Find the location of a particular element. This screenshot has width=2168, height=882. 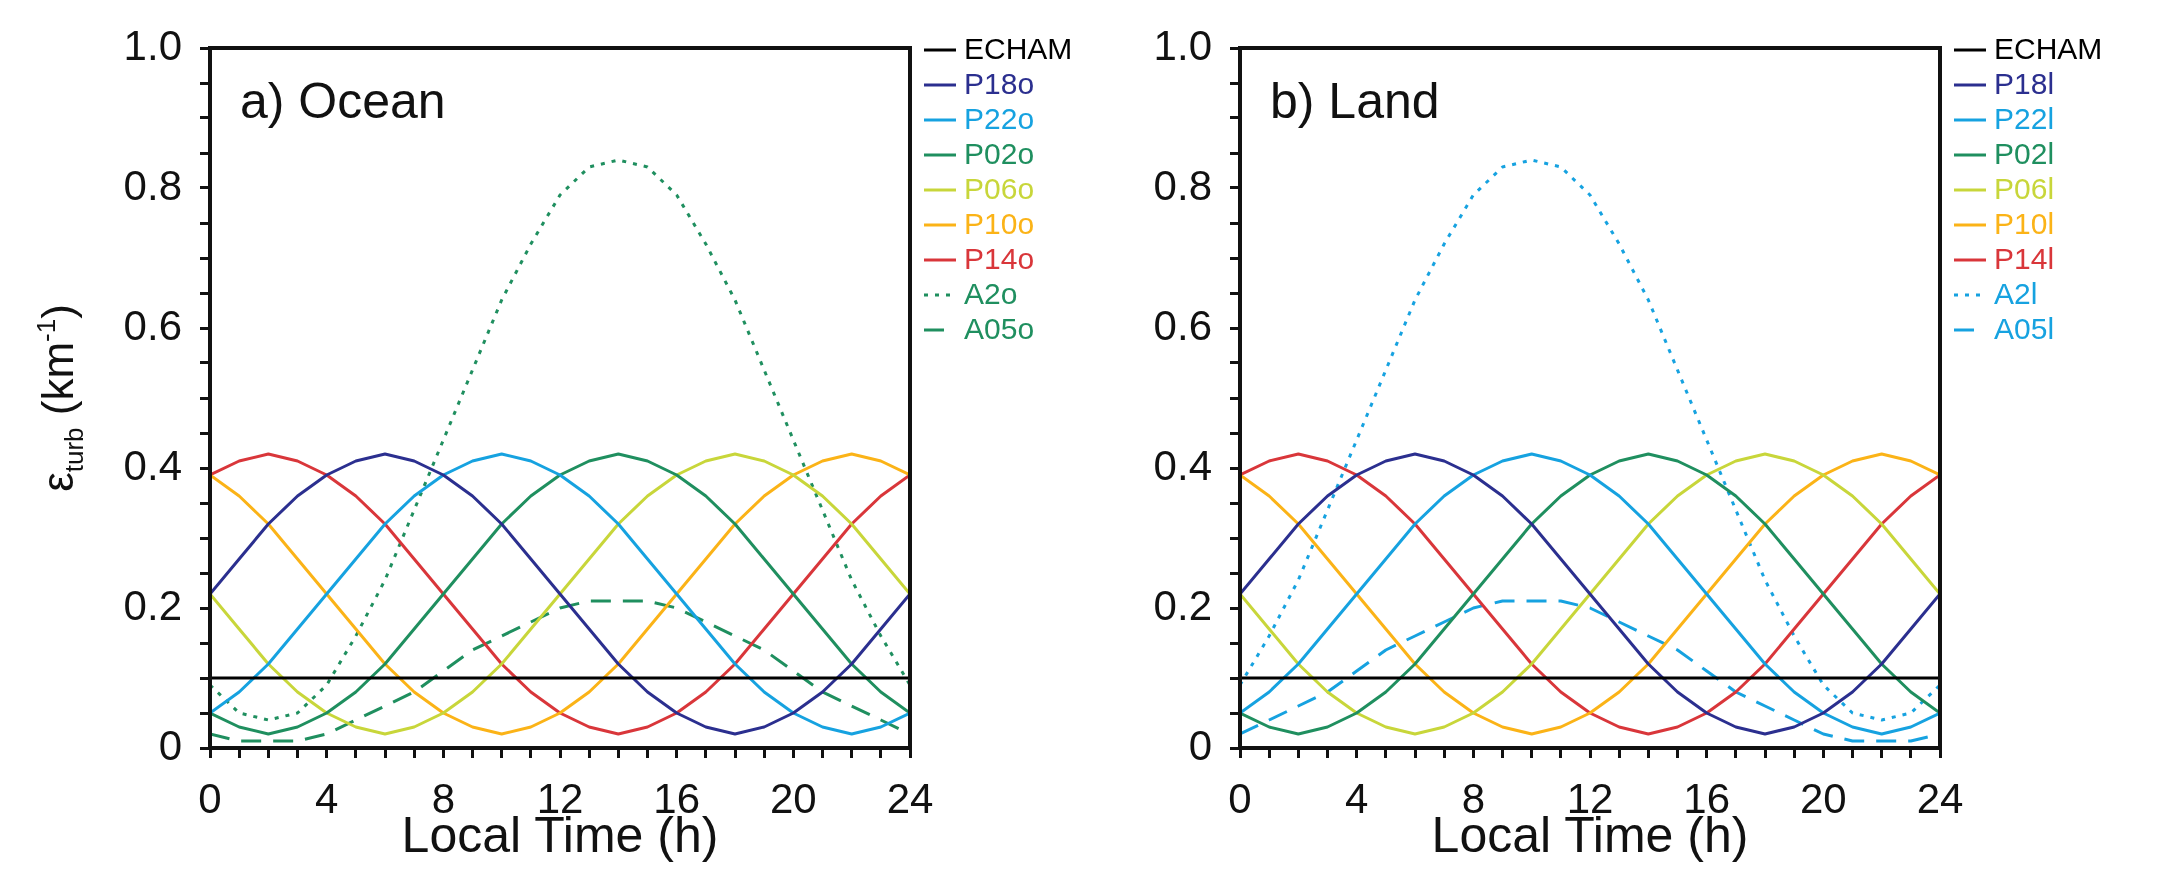

legend-label: P06l is located at coordinates (2024, 189).